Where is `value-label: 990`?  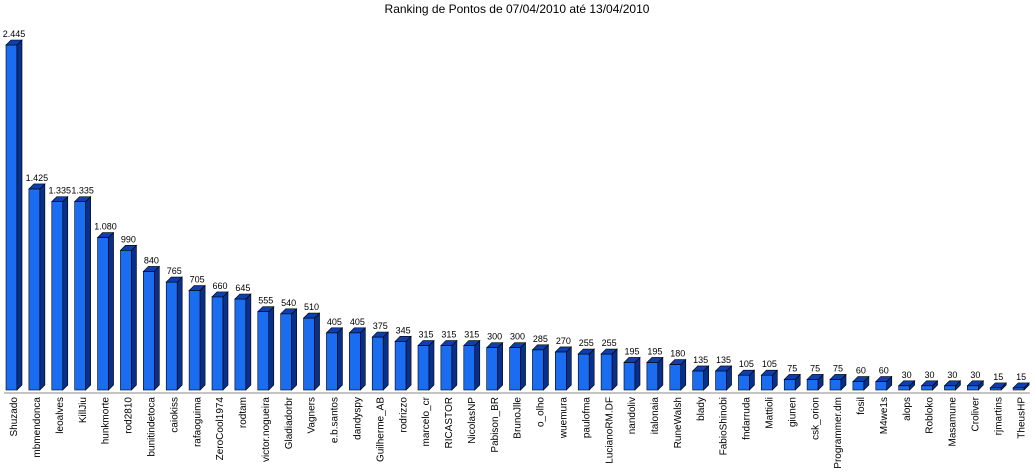 value-label: 990 is located at coordinates (128, 239).